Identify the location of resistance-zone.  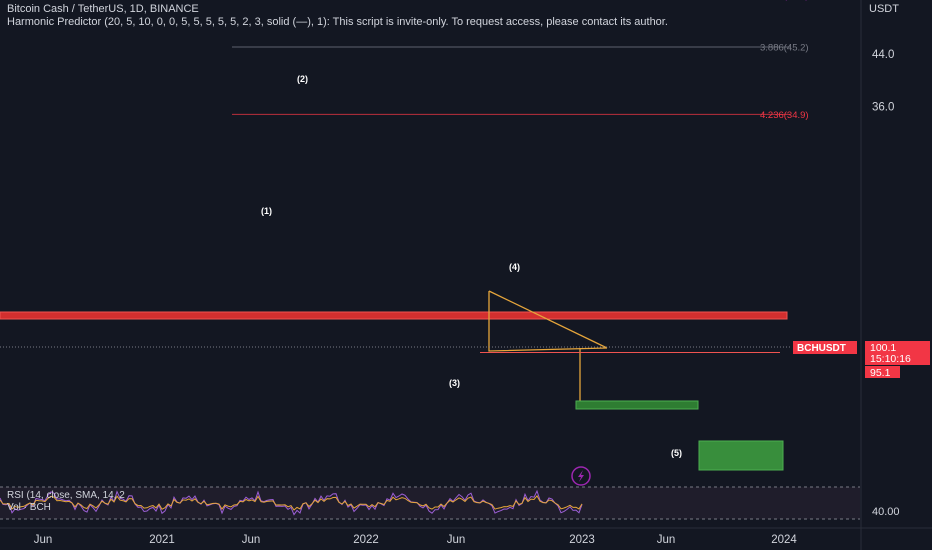
(394, 315).